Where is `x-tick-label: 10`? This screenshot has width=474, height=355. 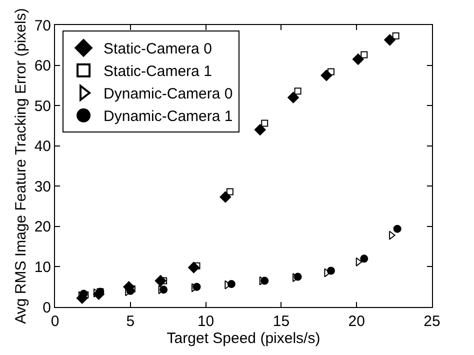 x-tick-label: 10 is located at coordinates (205, 321).